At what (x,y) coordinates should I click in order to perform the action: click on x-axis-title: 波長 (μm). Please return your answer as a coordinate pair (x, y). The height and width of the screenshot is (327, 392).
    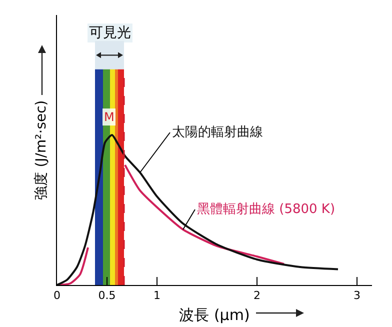
    Looking at the image, I should click on (214, 315).